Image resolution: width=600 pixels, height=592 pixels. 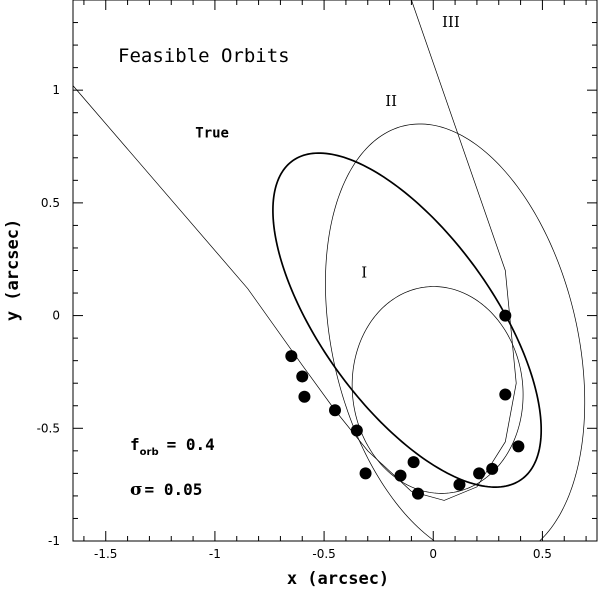 I want to click on orbit-label-i: I, so click(x=364, y=272).